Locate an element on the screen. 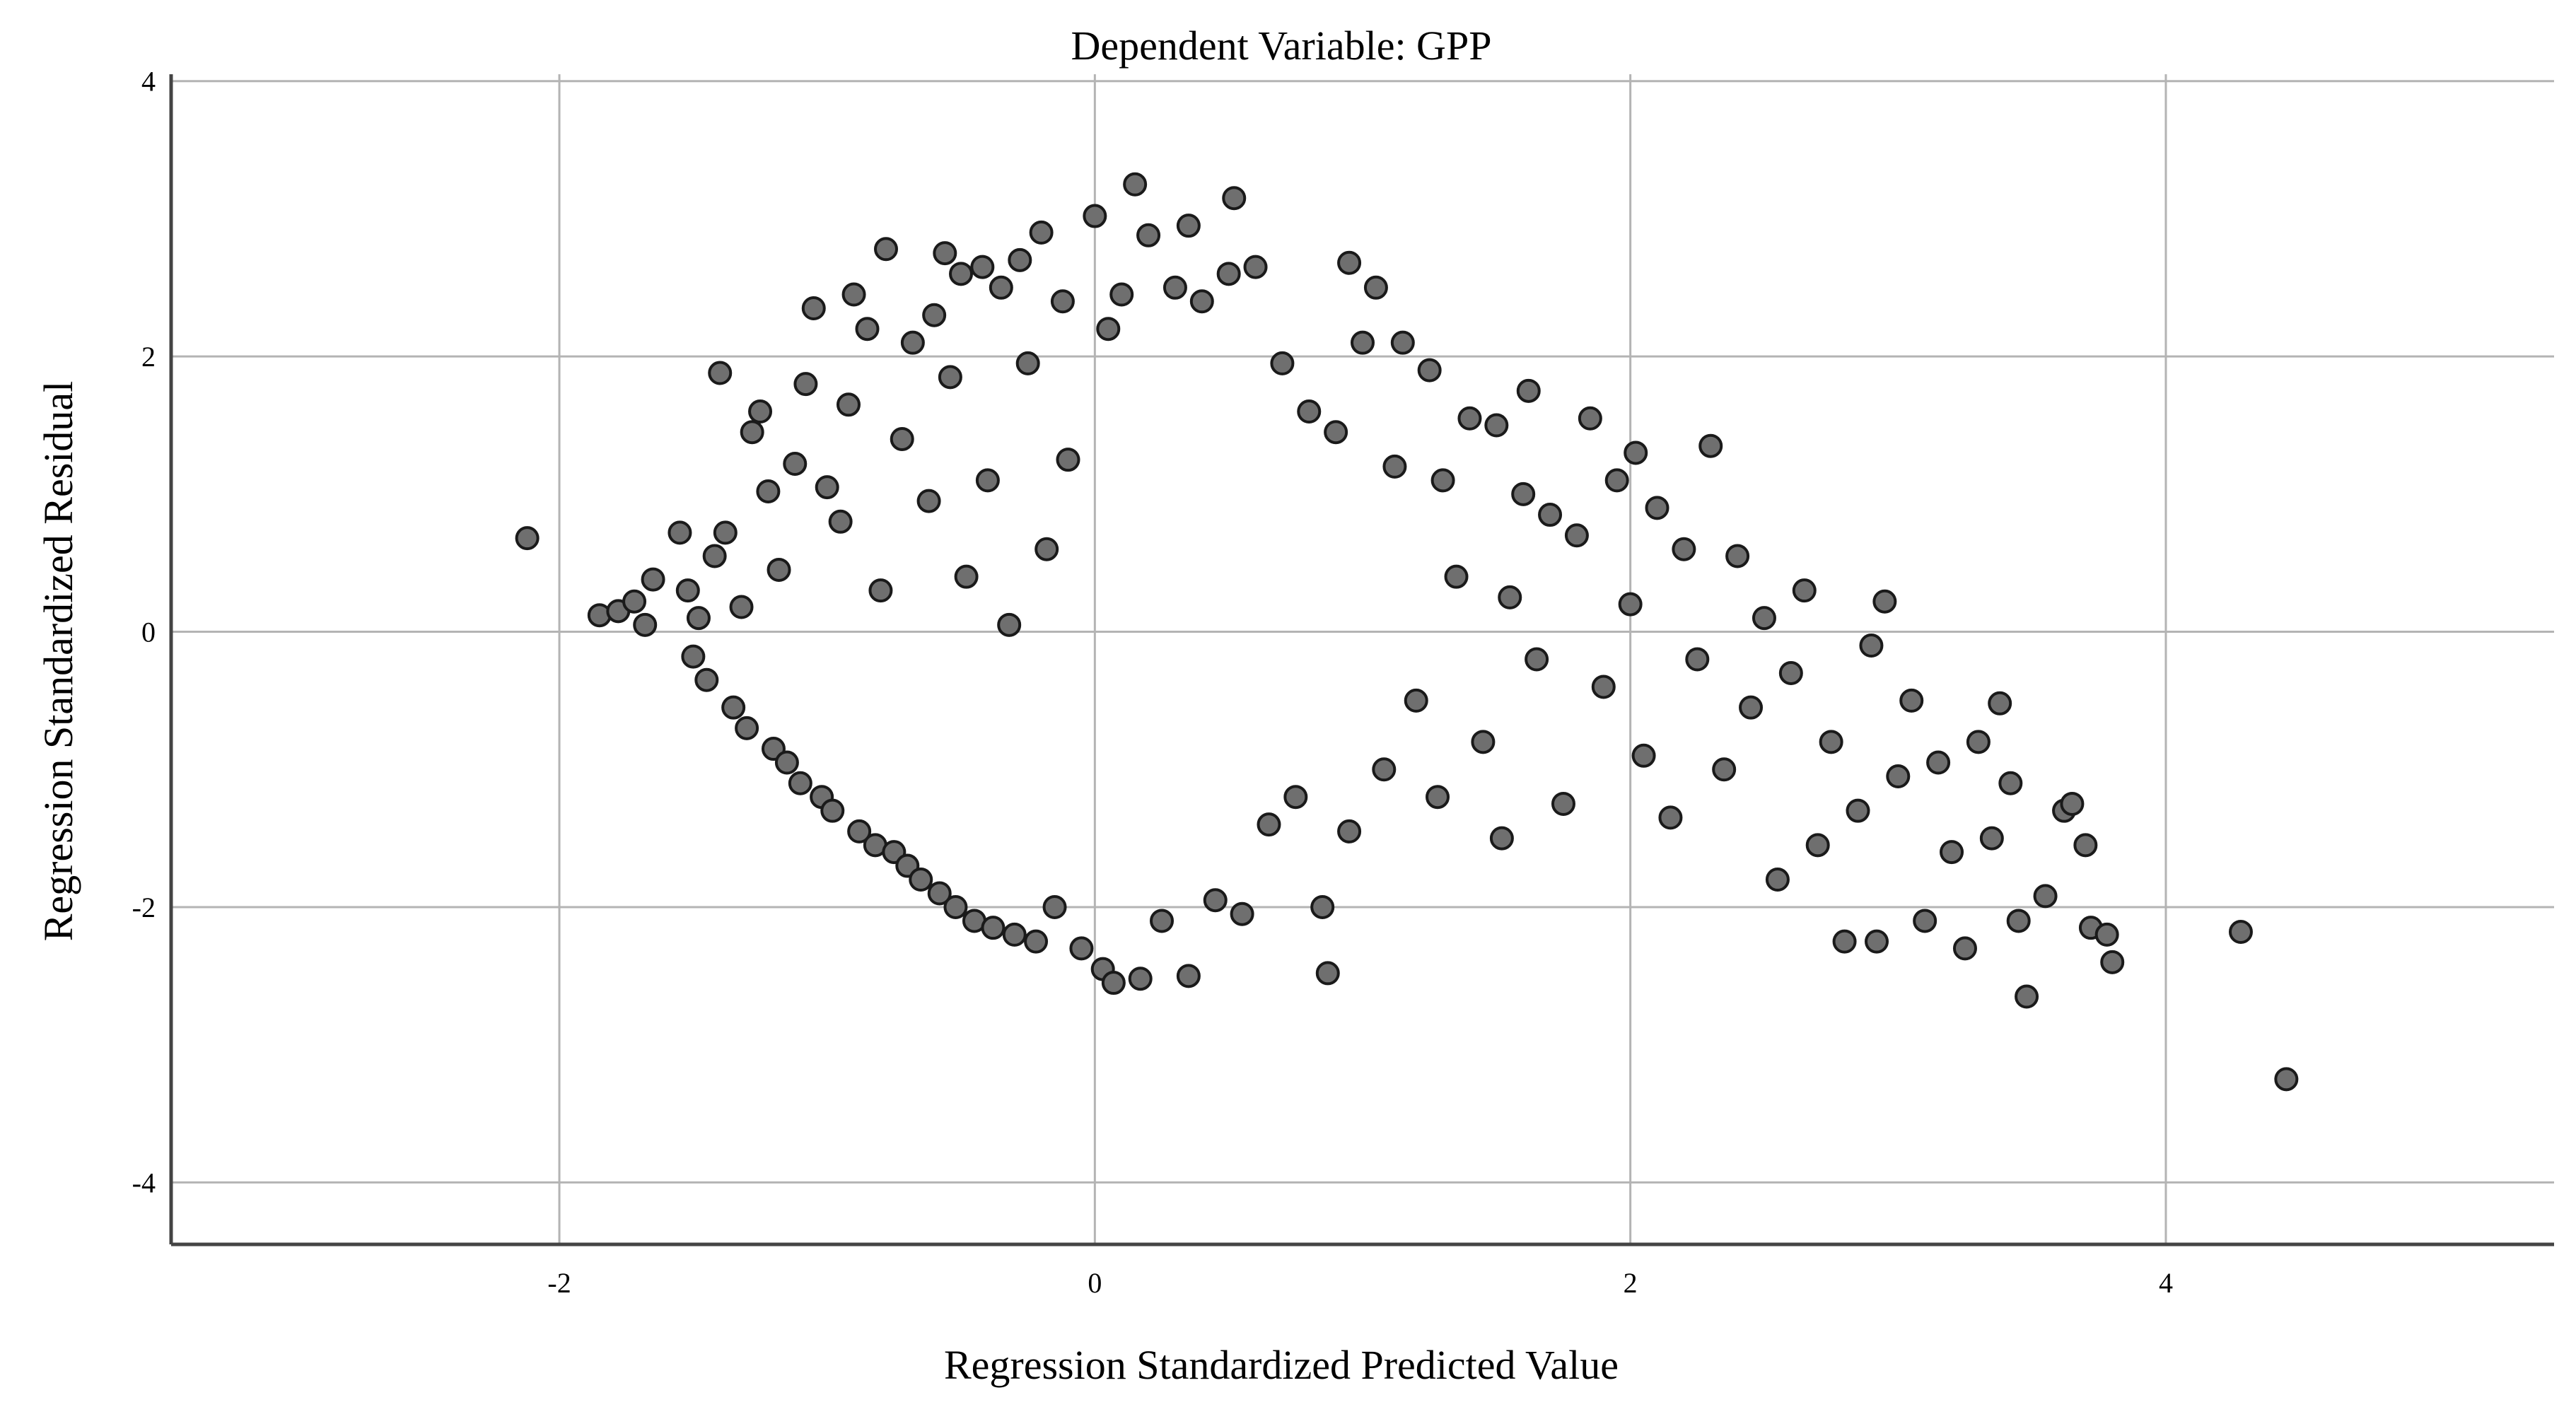 The height and width of the screenshot is (1407, 2576). y-tick-label: -2 is located at coordinates (144, 907).